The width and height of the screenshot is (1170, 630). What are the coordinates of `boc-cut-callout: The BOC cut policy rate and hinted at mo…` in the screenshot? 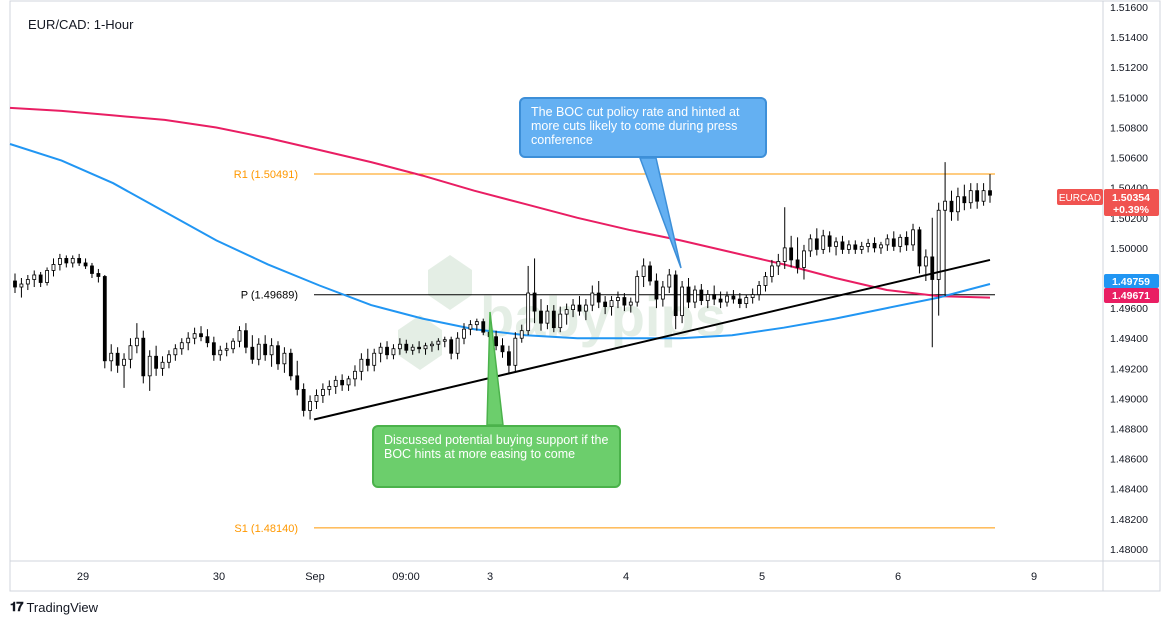 It's located at (643, 127).